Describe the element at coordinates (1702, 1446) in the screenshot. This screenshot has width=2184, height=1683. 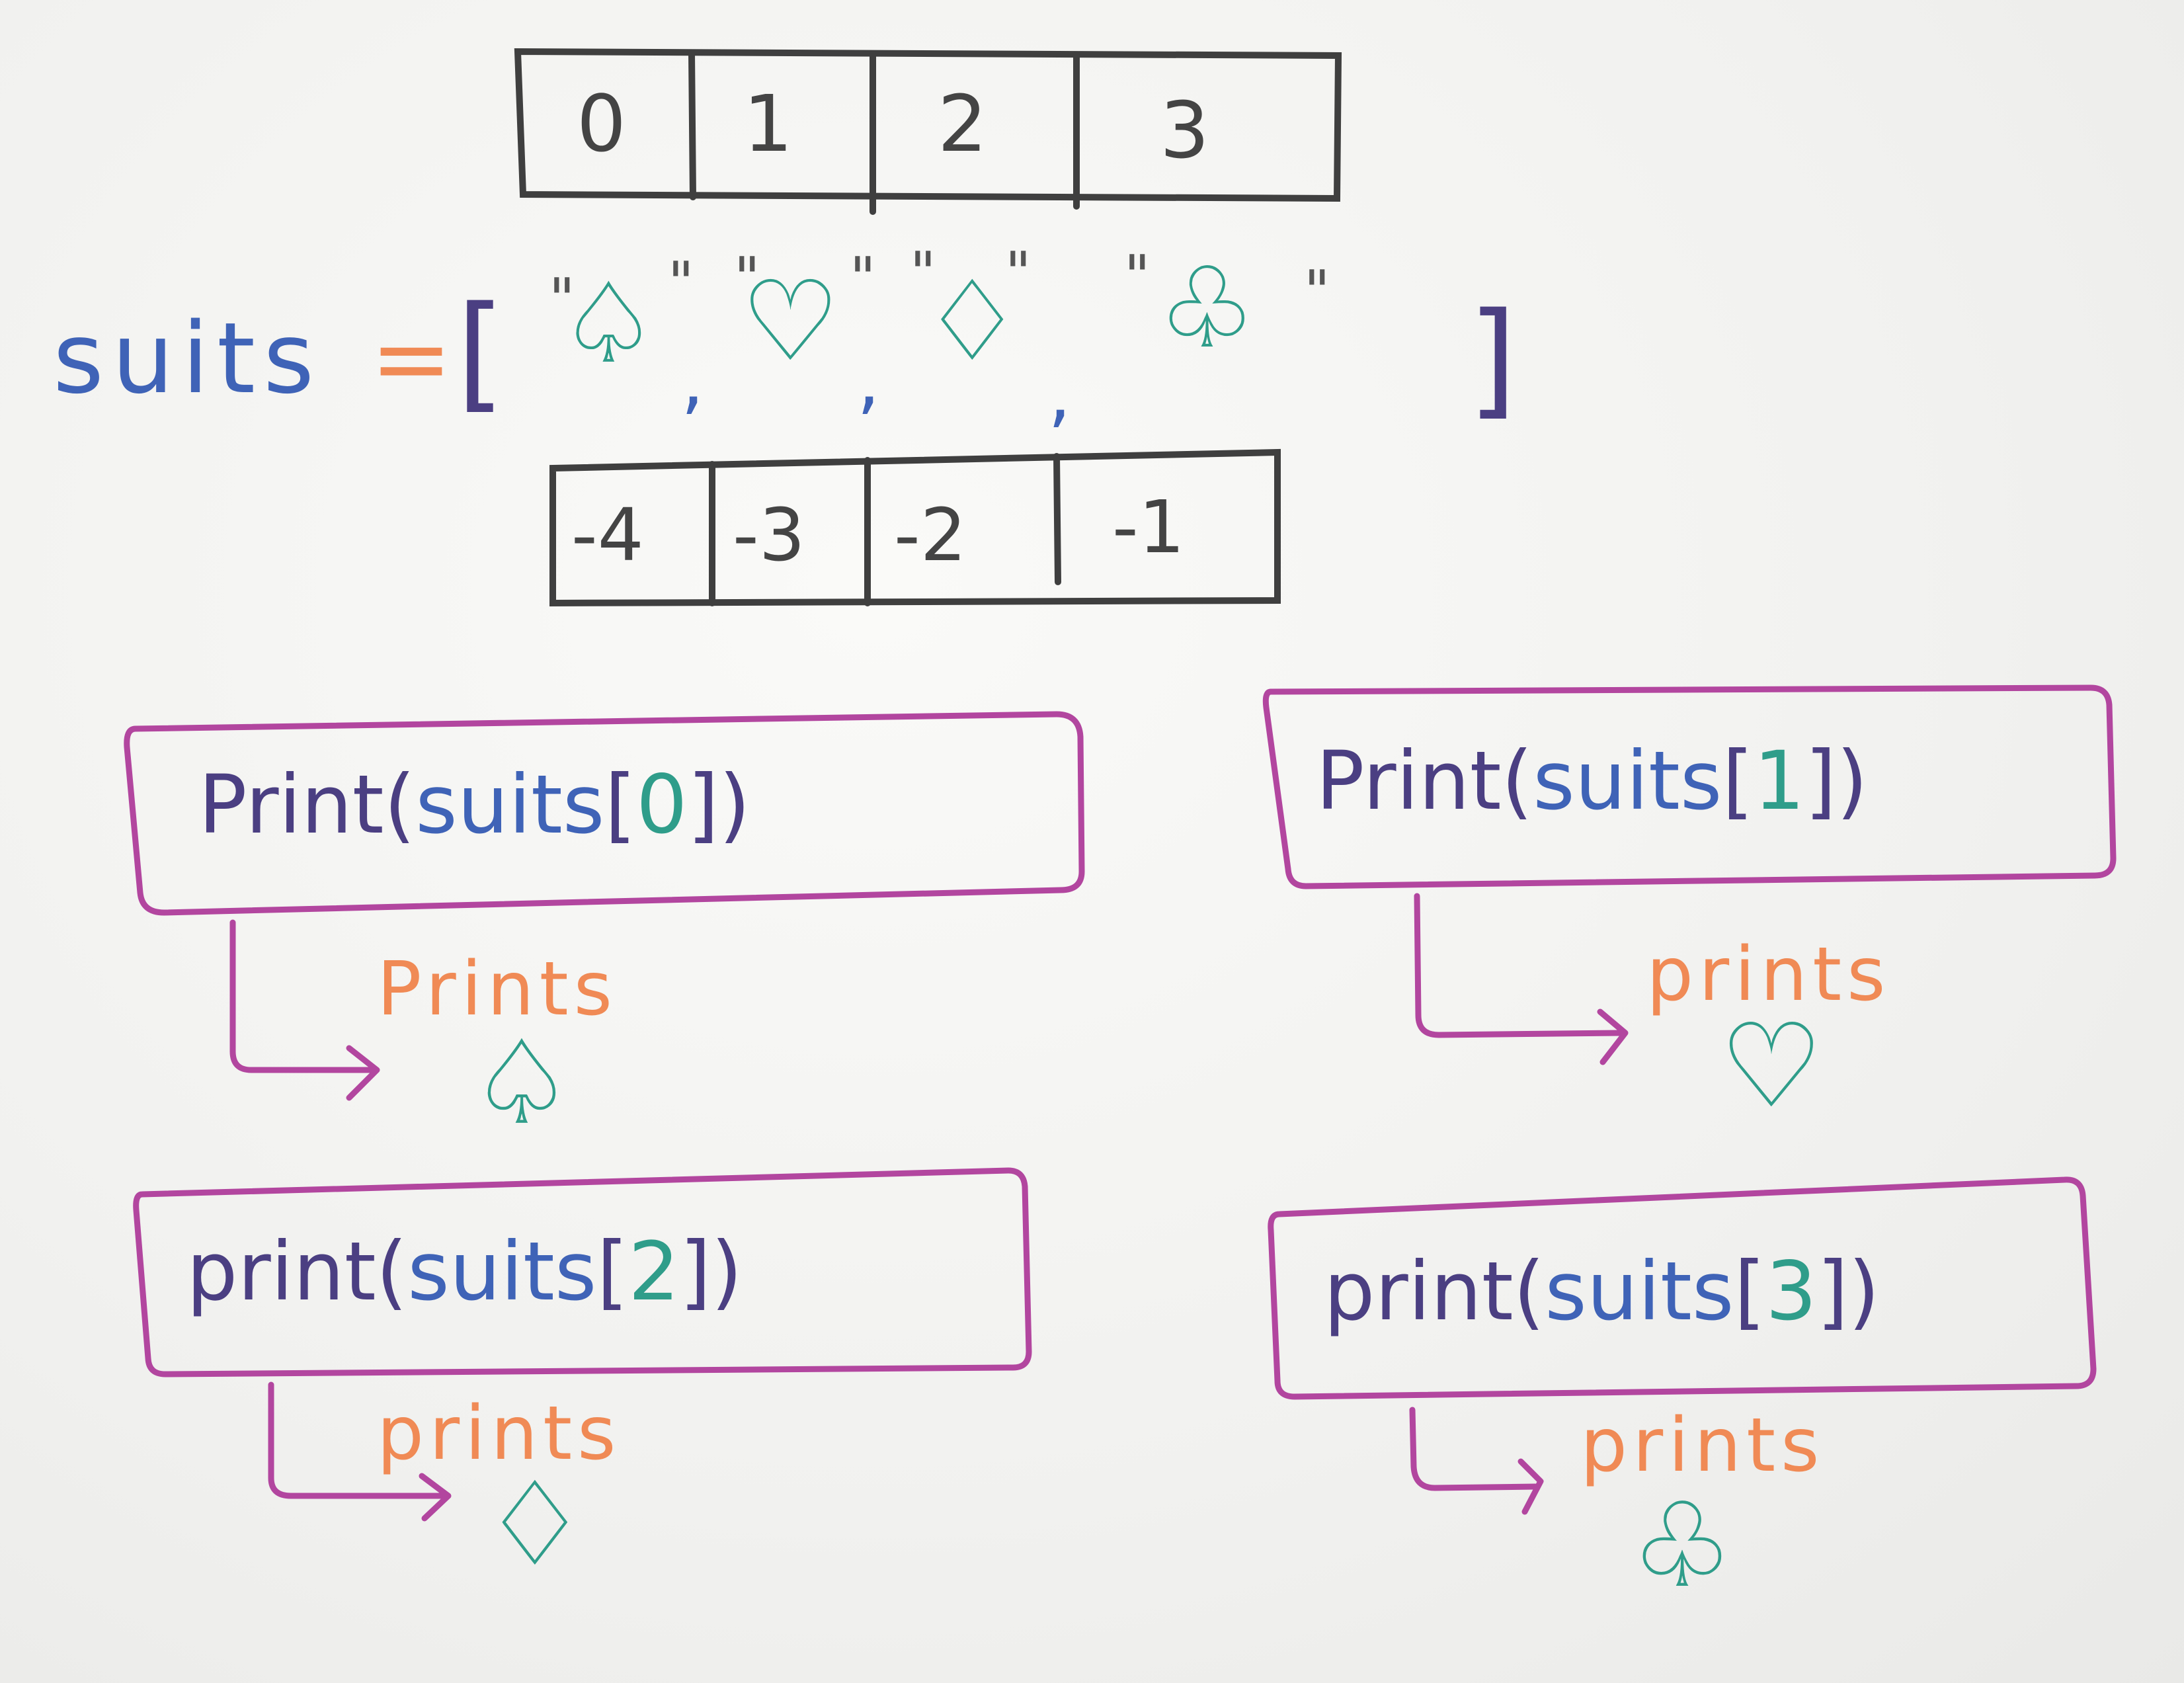
I see `prints-label-3: prints` at that location.